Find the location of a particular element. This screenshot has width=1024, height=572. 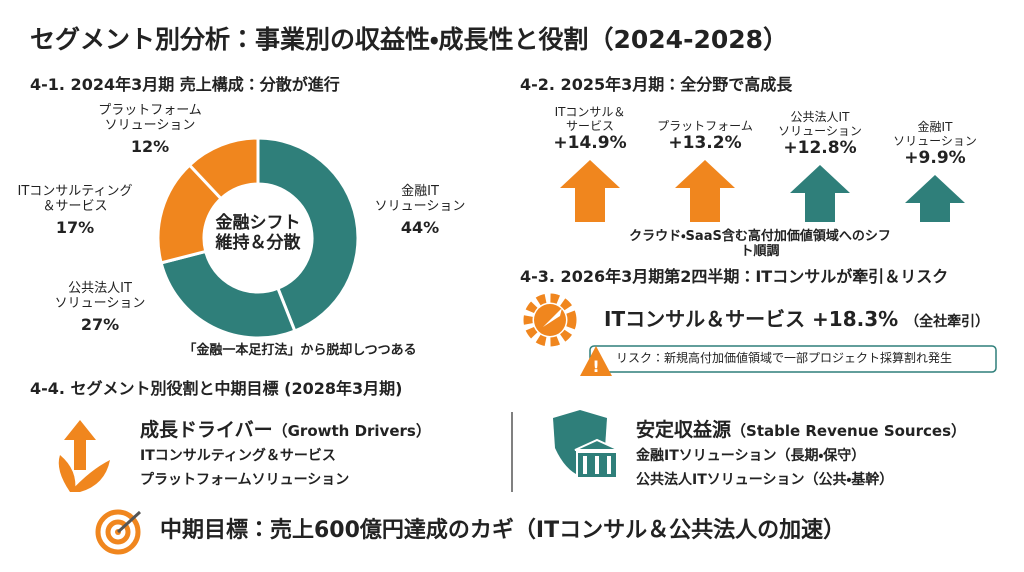

segment-value: 17% is located at coordinates (75, 227).